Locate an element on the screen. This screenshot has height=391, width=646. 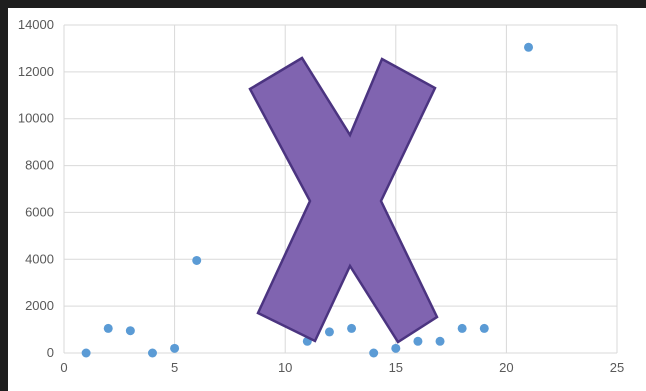
x-tick-label: 15 is located at coordinates (396, 367).